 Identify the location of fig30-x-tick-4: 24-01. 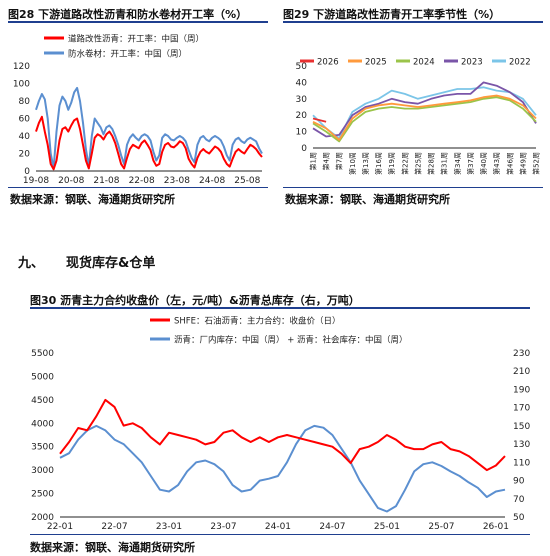
(278, 527).